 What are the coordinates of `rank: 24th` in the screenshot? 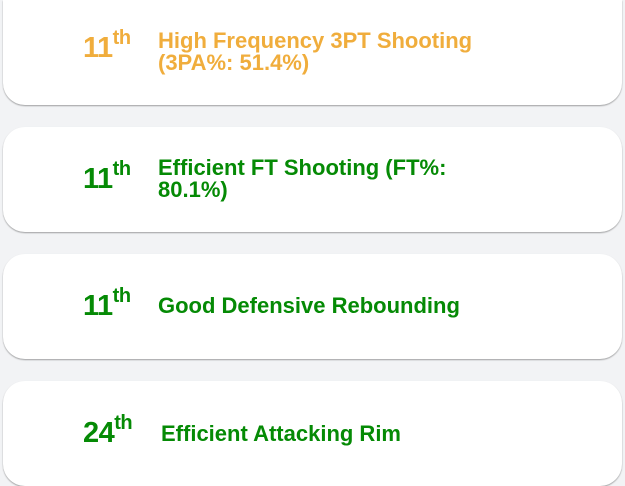 It's located at (108, 431).